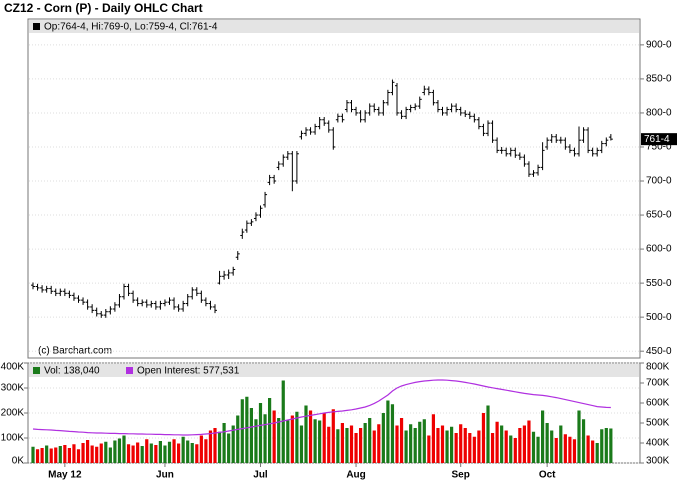 Image resolution: width=688 pixels, height=503 pixels. What do you see at coordinates (658, 443) in the screenshot?
I see `y2-tick-label: 400K` at bounding box center [658, 443].